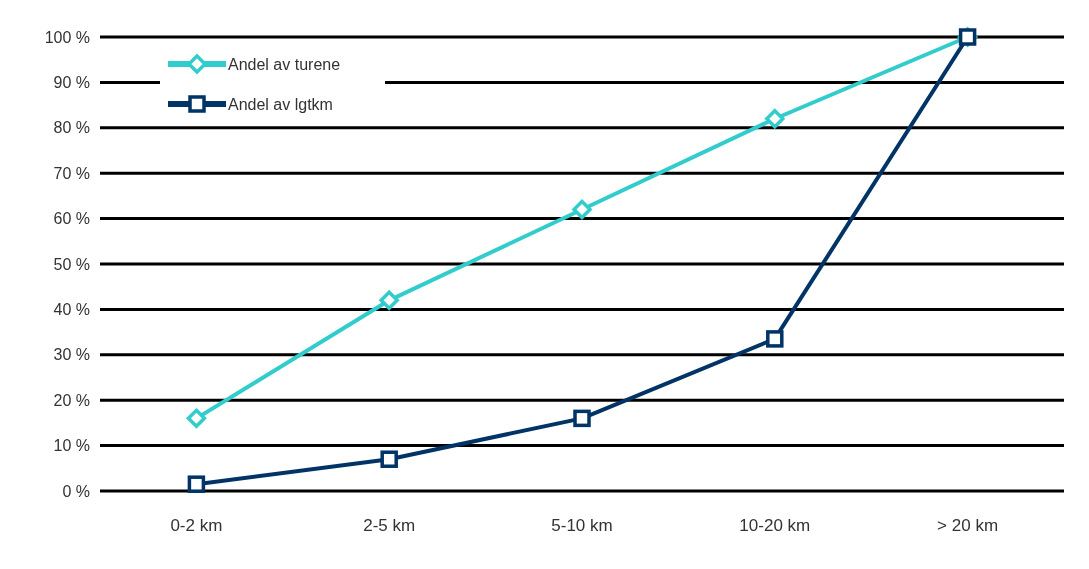 Image resolution: width=1089 pixels, height=569 pixels. What do you see at coordinates (71, 173) in the screenshot?
I see `y-tick-label: 70 %` at bounding box center [71, 173].